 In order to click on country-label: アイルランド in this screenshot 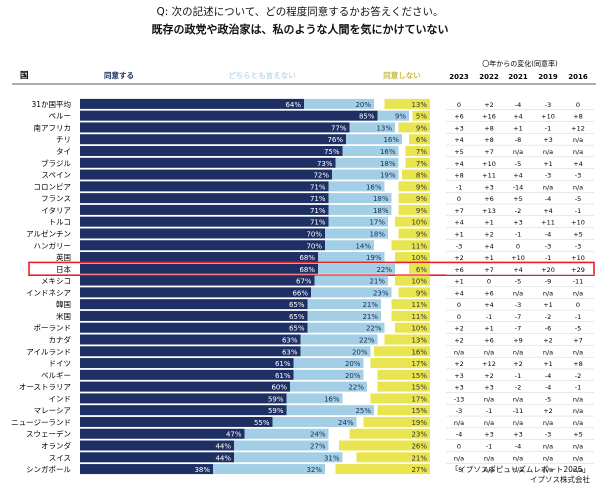, I will do `click(48, 351)`.